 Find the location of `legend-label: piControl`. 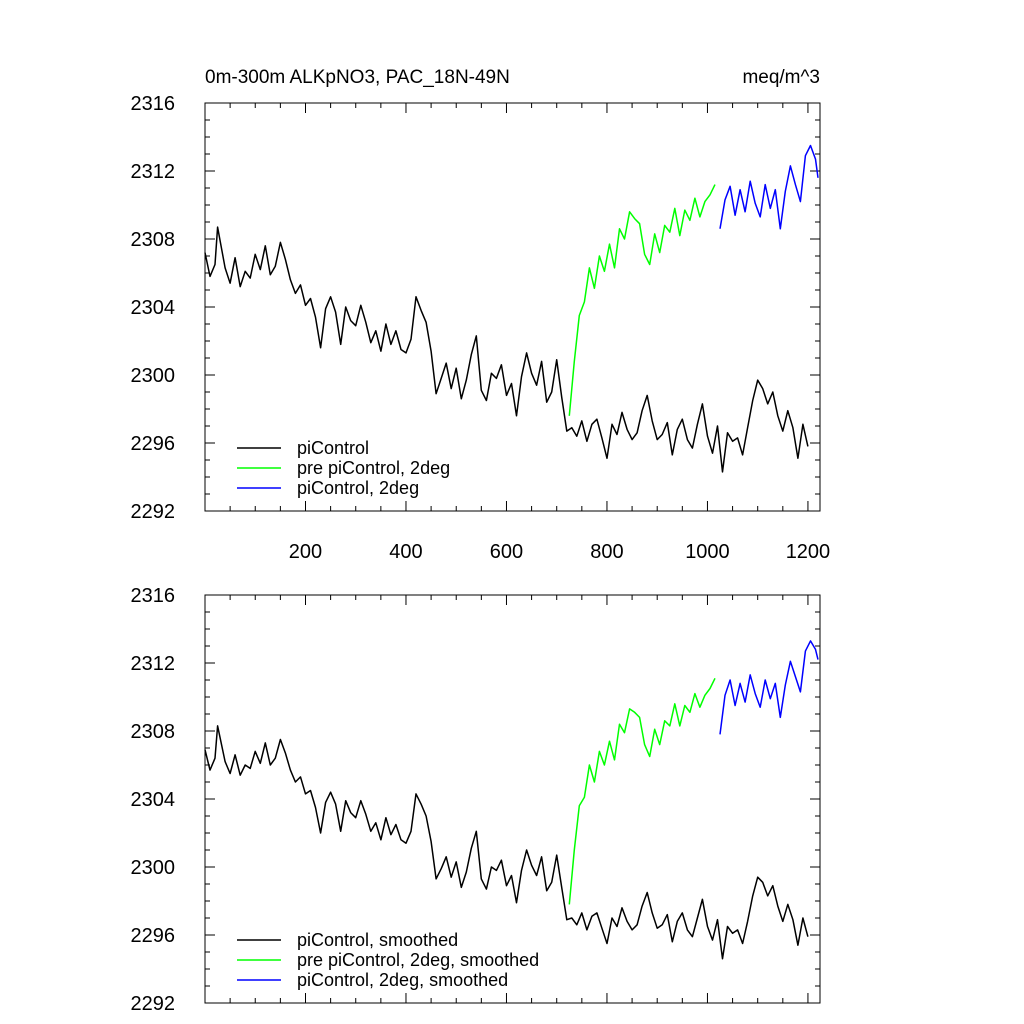

legend-label: piControl is located at coordinates (333, 448).